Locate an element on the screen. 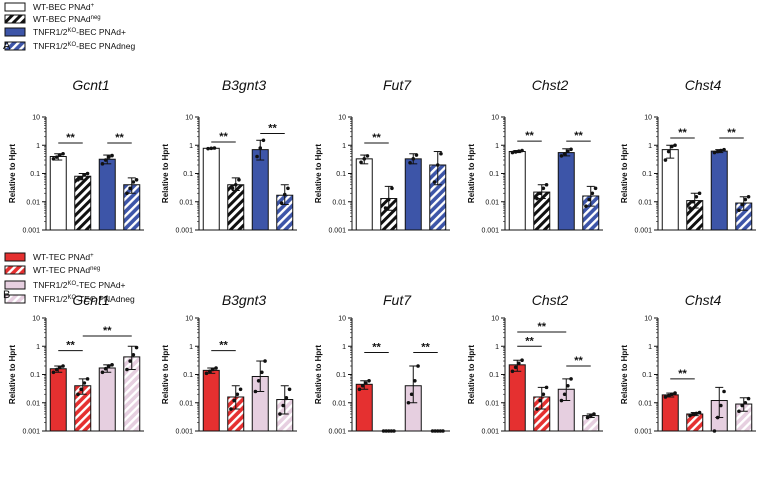 This screenshot has width=770, height=484. panel-label-a: A is located at coordinates (7, 46).